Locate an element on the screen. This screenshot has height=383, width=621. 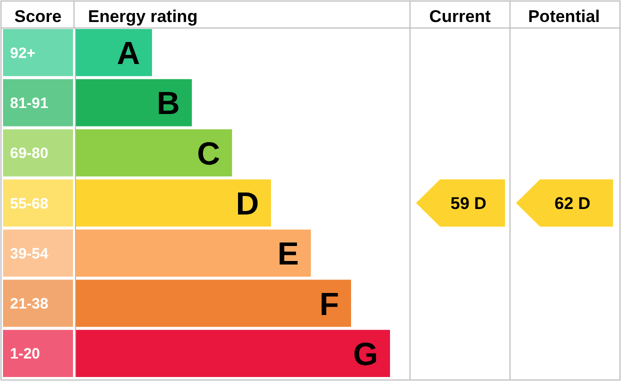
annotation: C is located at coordinates (208, 153).